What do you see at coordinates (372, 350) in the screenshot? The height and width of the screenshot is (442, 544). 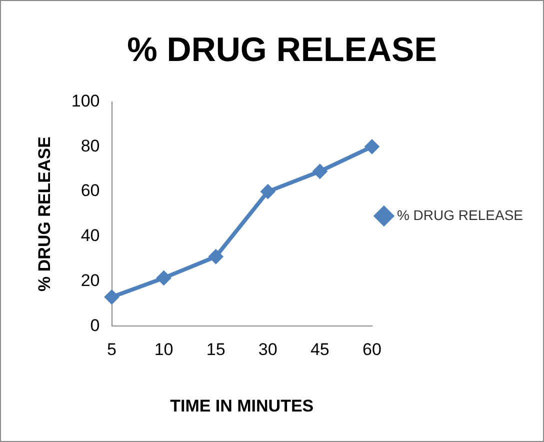 I see `x-tick-label: 60` at bounding box center [372, 350].